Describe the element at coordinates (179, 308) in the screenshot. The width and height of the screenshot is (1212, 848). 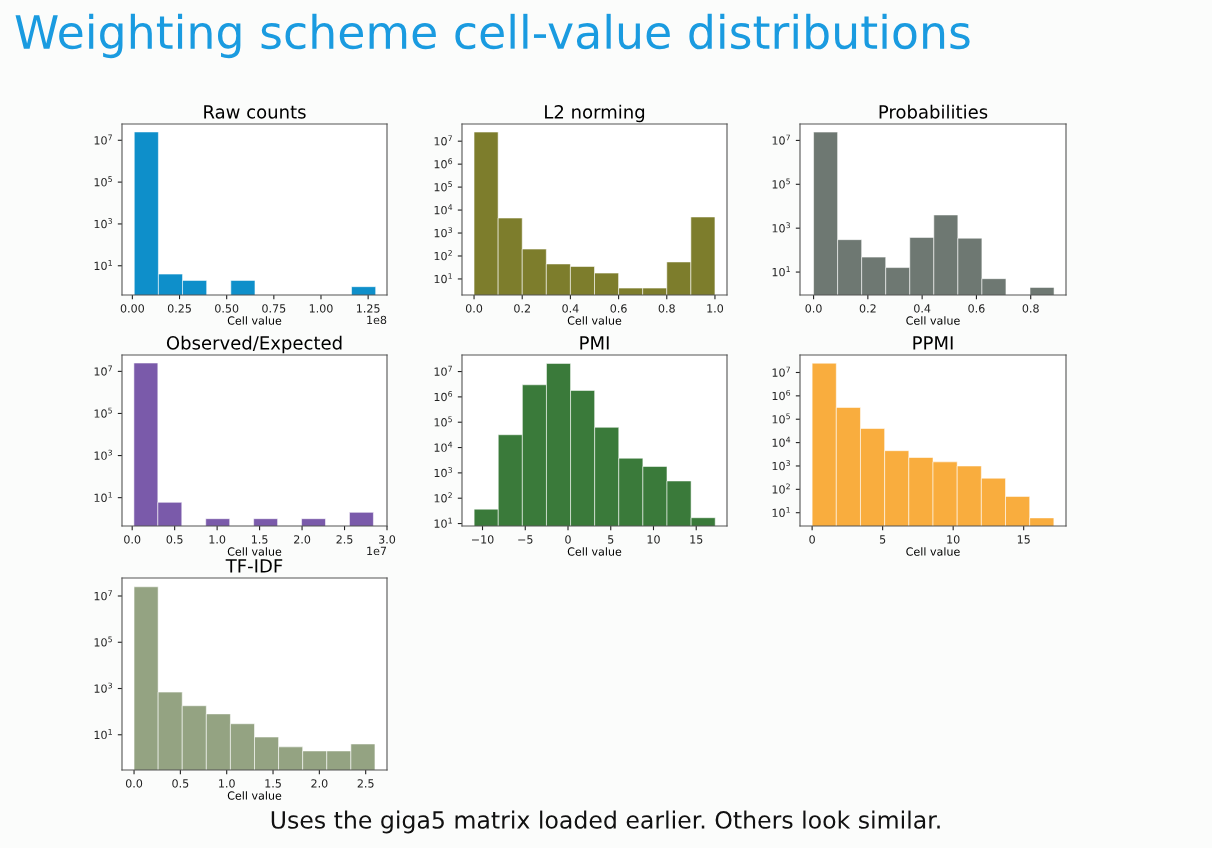
I see `x-tick-label: 0.25` at that location.